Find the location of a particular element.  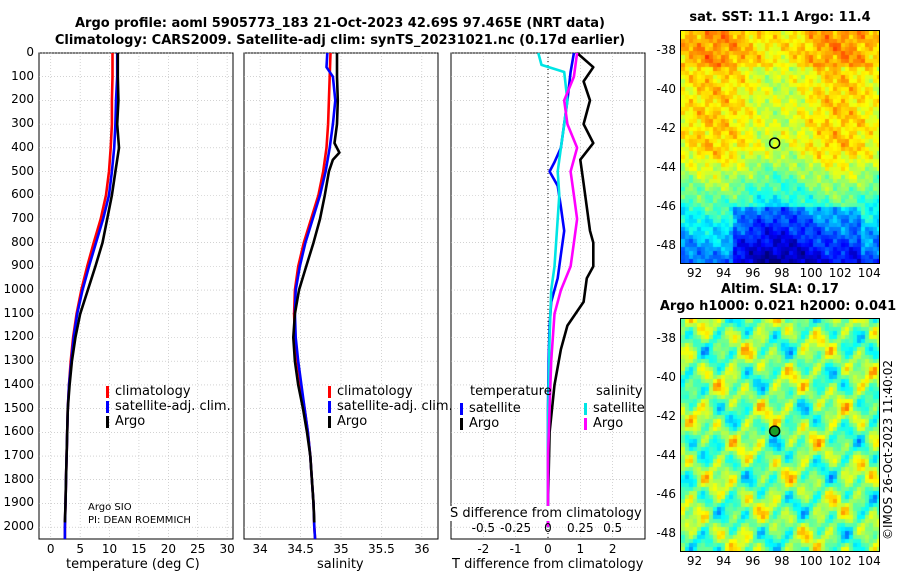

argo-float-marker is located at coordinates (774, 431).